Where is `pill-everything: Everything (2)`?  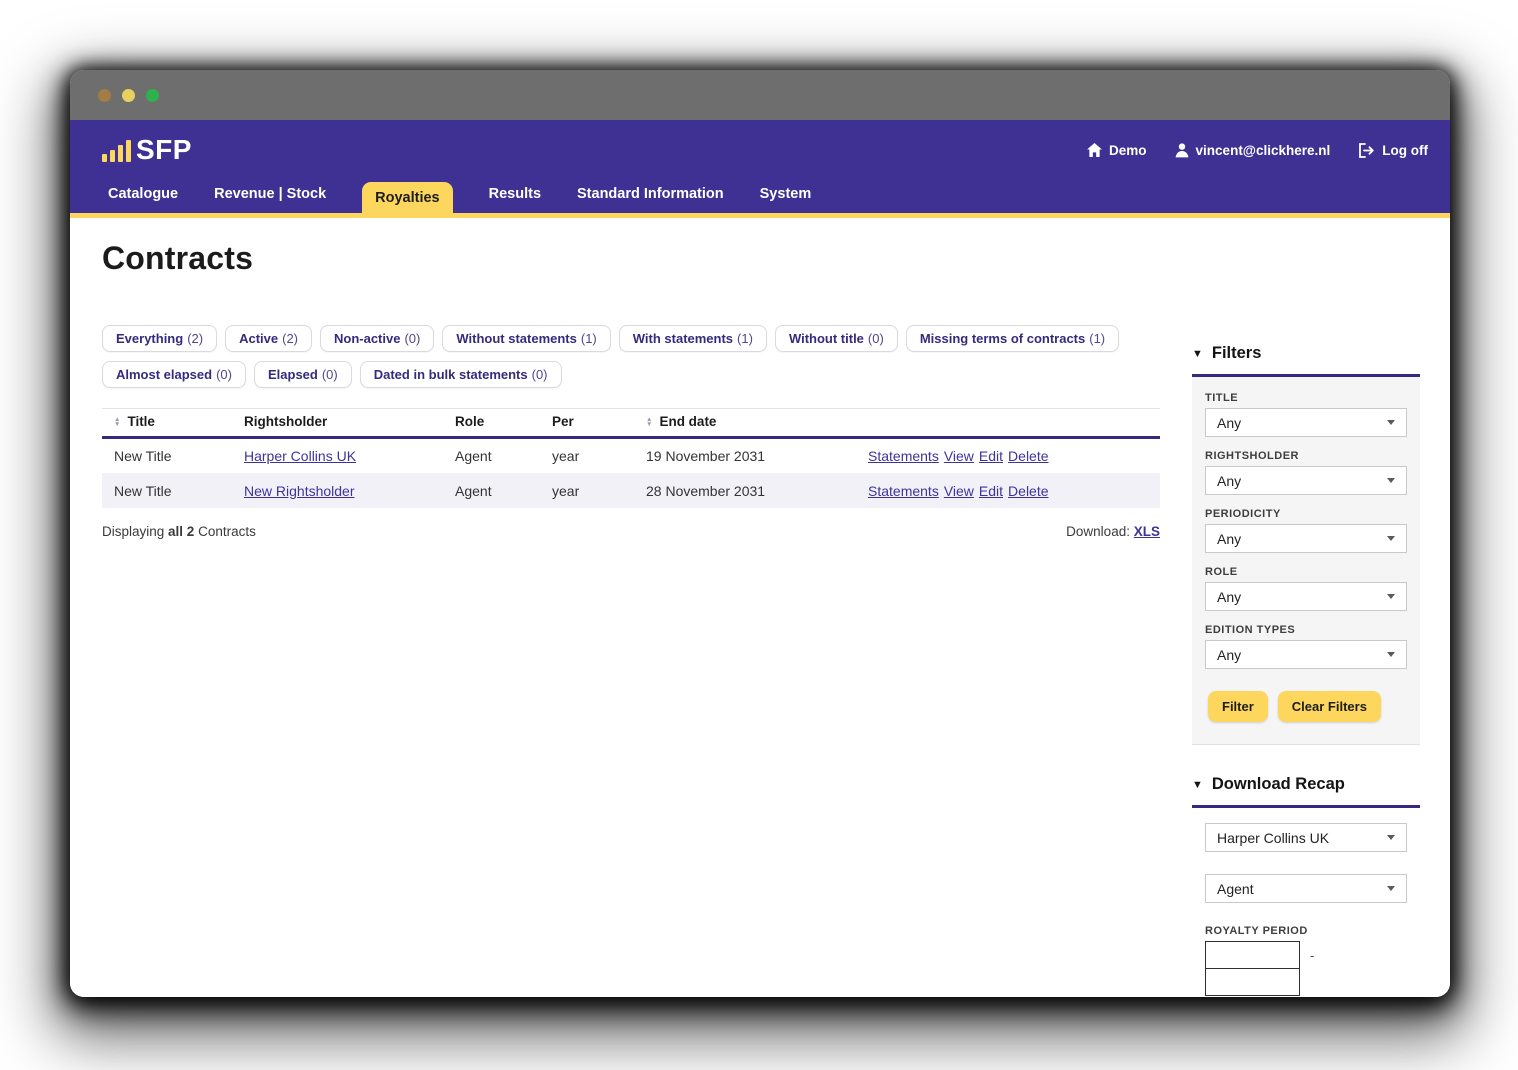
pill-everything: Everything (2) is located at coordinates (160, 338).